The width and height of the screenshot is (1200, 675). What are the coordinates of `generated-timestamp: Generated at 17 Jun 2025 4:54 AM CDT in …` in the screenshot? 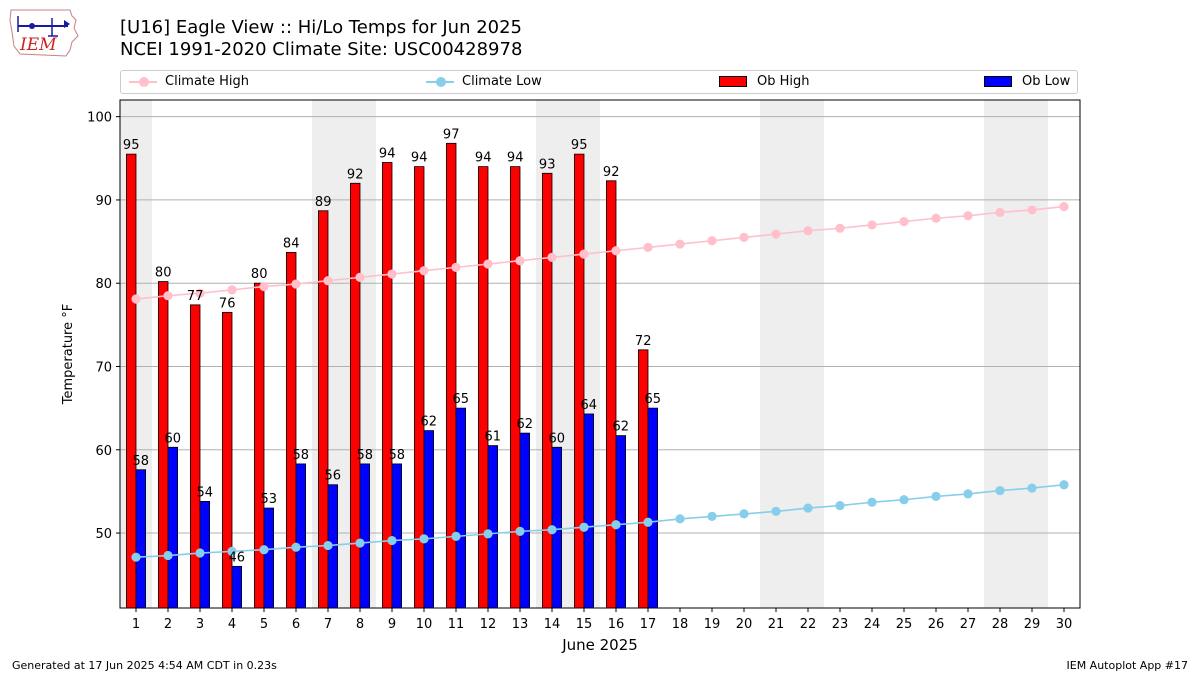 It's located at (144, 665).